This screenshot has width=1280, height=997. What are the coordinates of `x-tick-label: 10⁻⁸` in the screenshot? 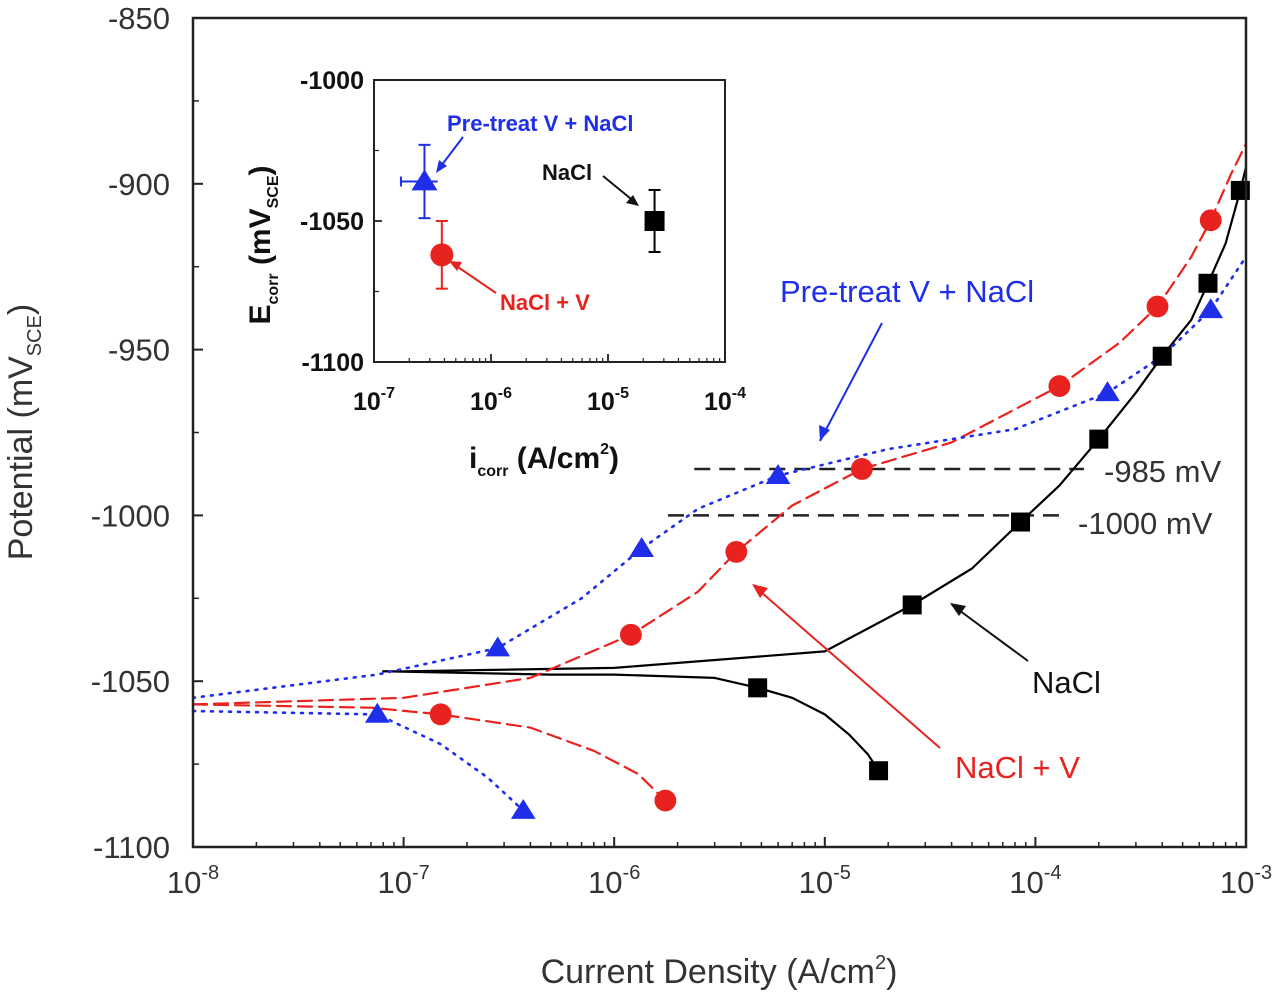 It's located at (193, 881).